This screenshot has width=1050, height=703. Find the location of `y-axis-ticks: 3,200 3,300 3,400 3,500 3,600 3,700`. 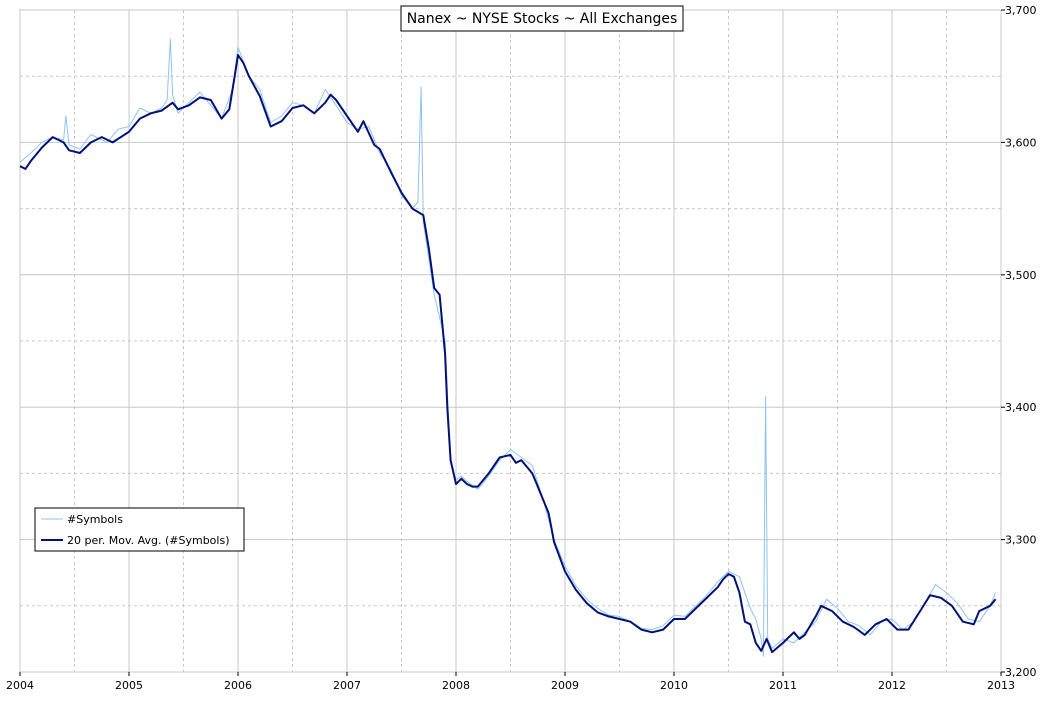

y-axis-ticks: 3,200 3,300 3,400 3,500 3,600 3,700 is located at coordinates (1019, 341).